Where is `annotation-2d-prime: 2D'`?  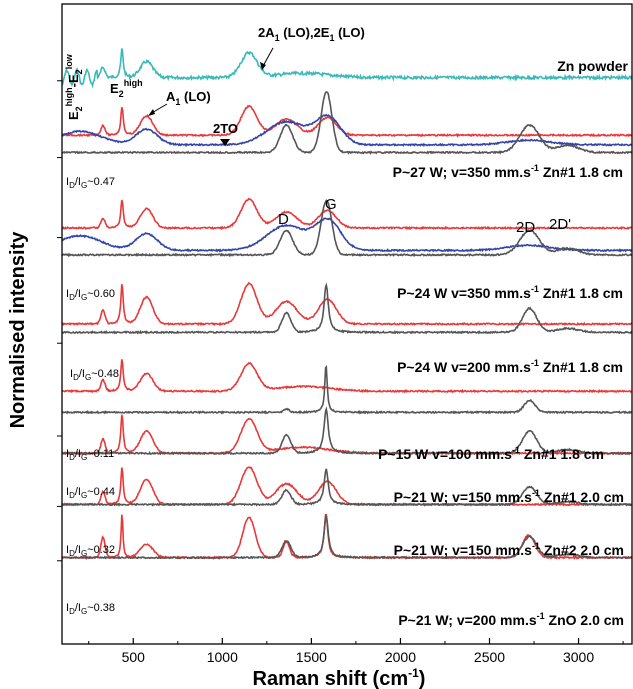
annotation-2d-prime: 2D' is located at coordinates (560, 224).